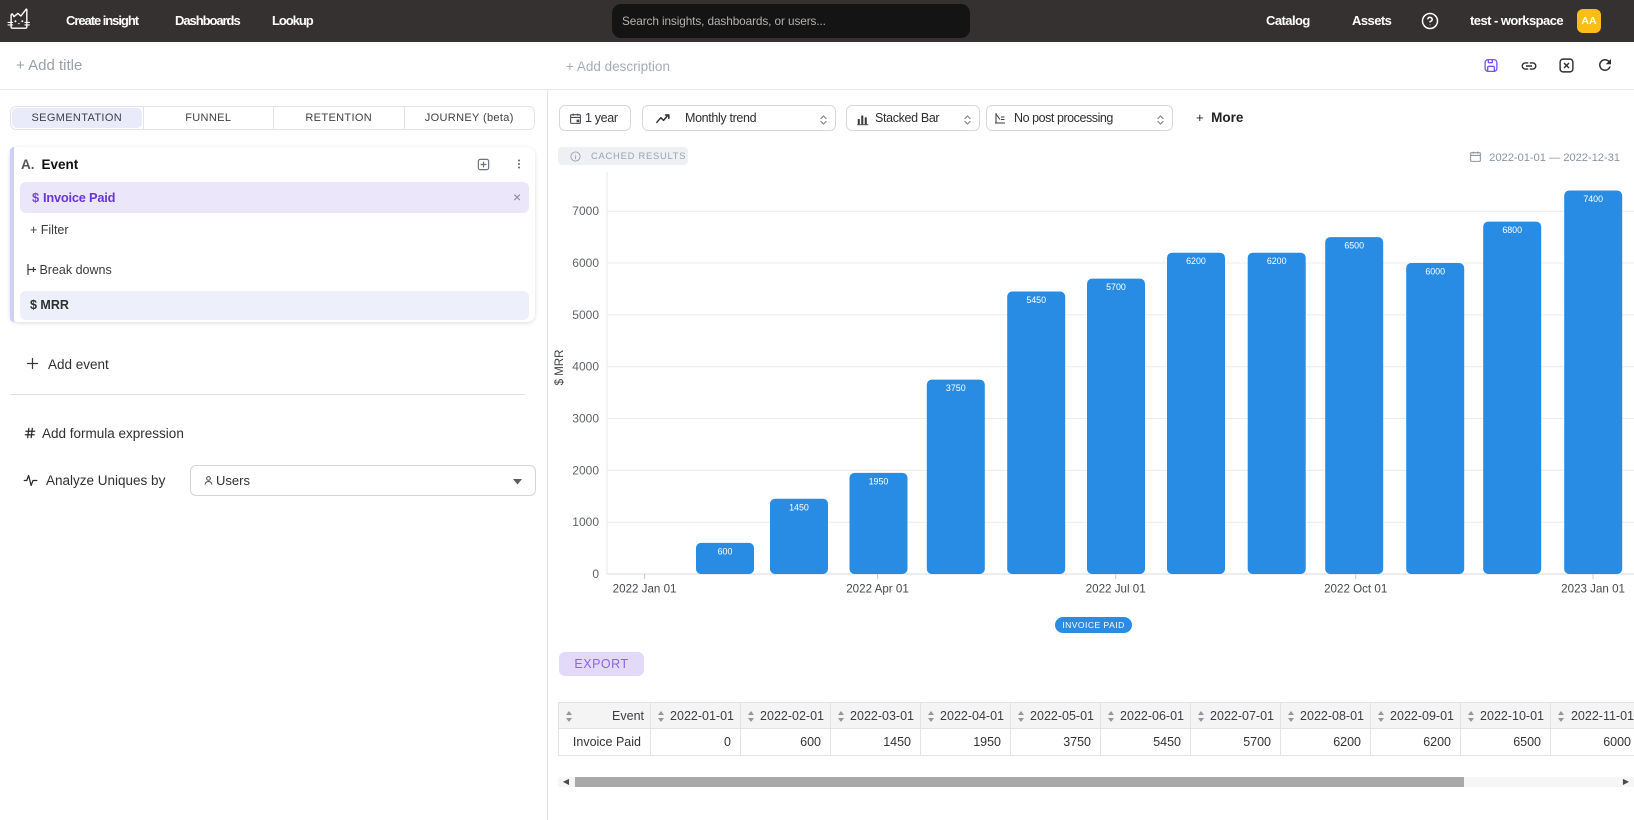  Describe the element at coordinates (585, 315) in the screenshot. I see `svg-text: 5000` at that location.